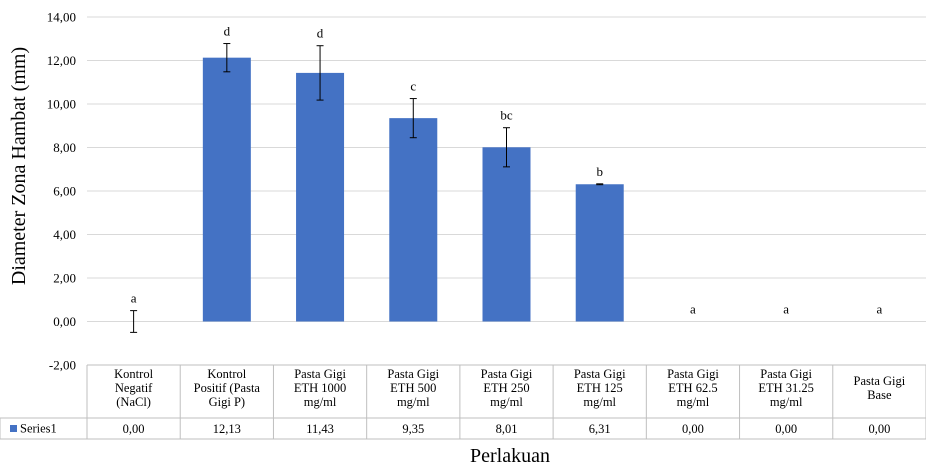 Image resolution: width=926 pixels, height=466 pixels. What do you see at coordinates (506, 388) in the screenshot?
I see `x-category-label: ETH 250` at bounding box center [506, 388].